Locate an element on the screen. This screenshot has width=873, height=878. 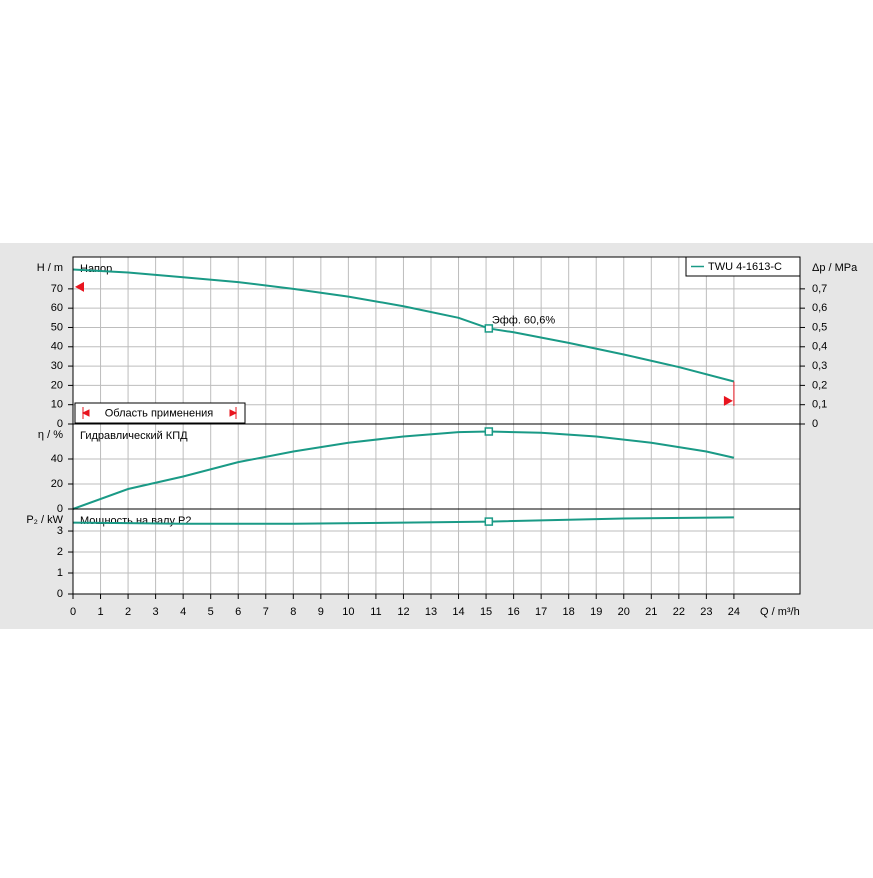
y2-tick-label: 0,6 is located at coordinates (819, 308).